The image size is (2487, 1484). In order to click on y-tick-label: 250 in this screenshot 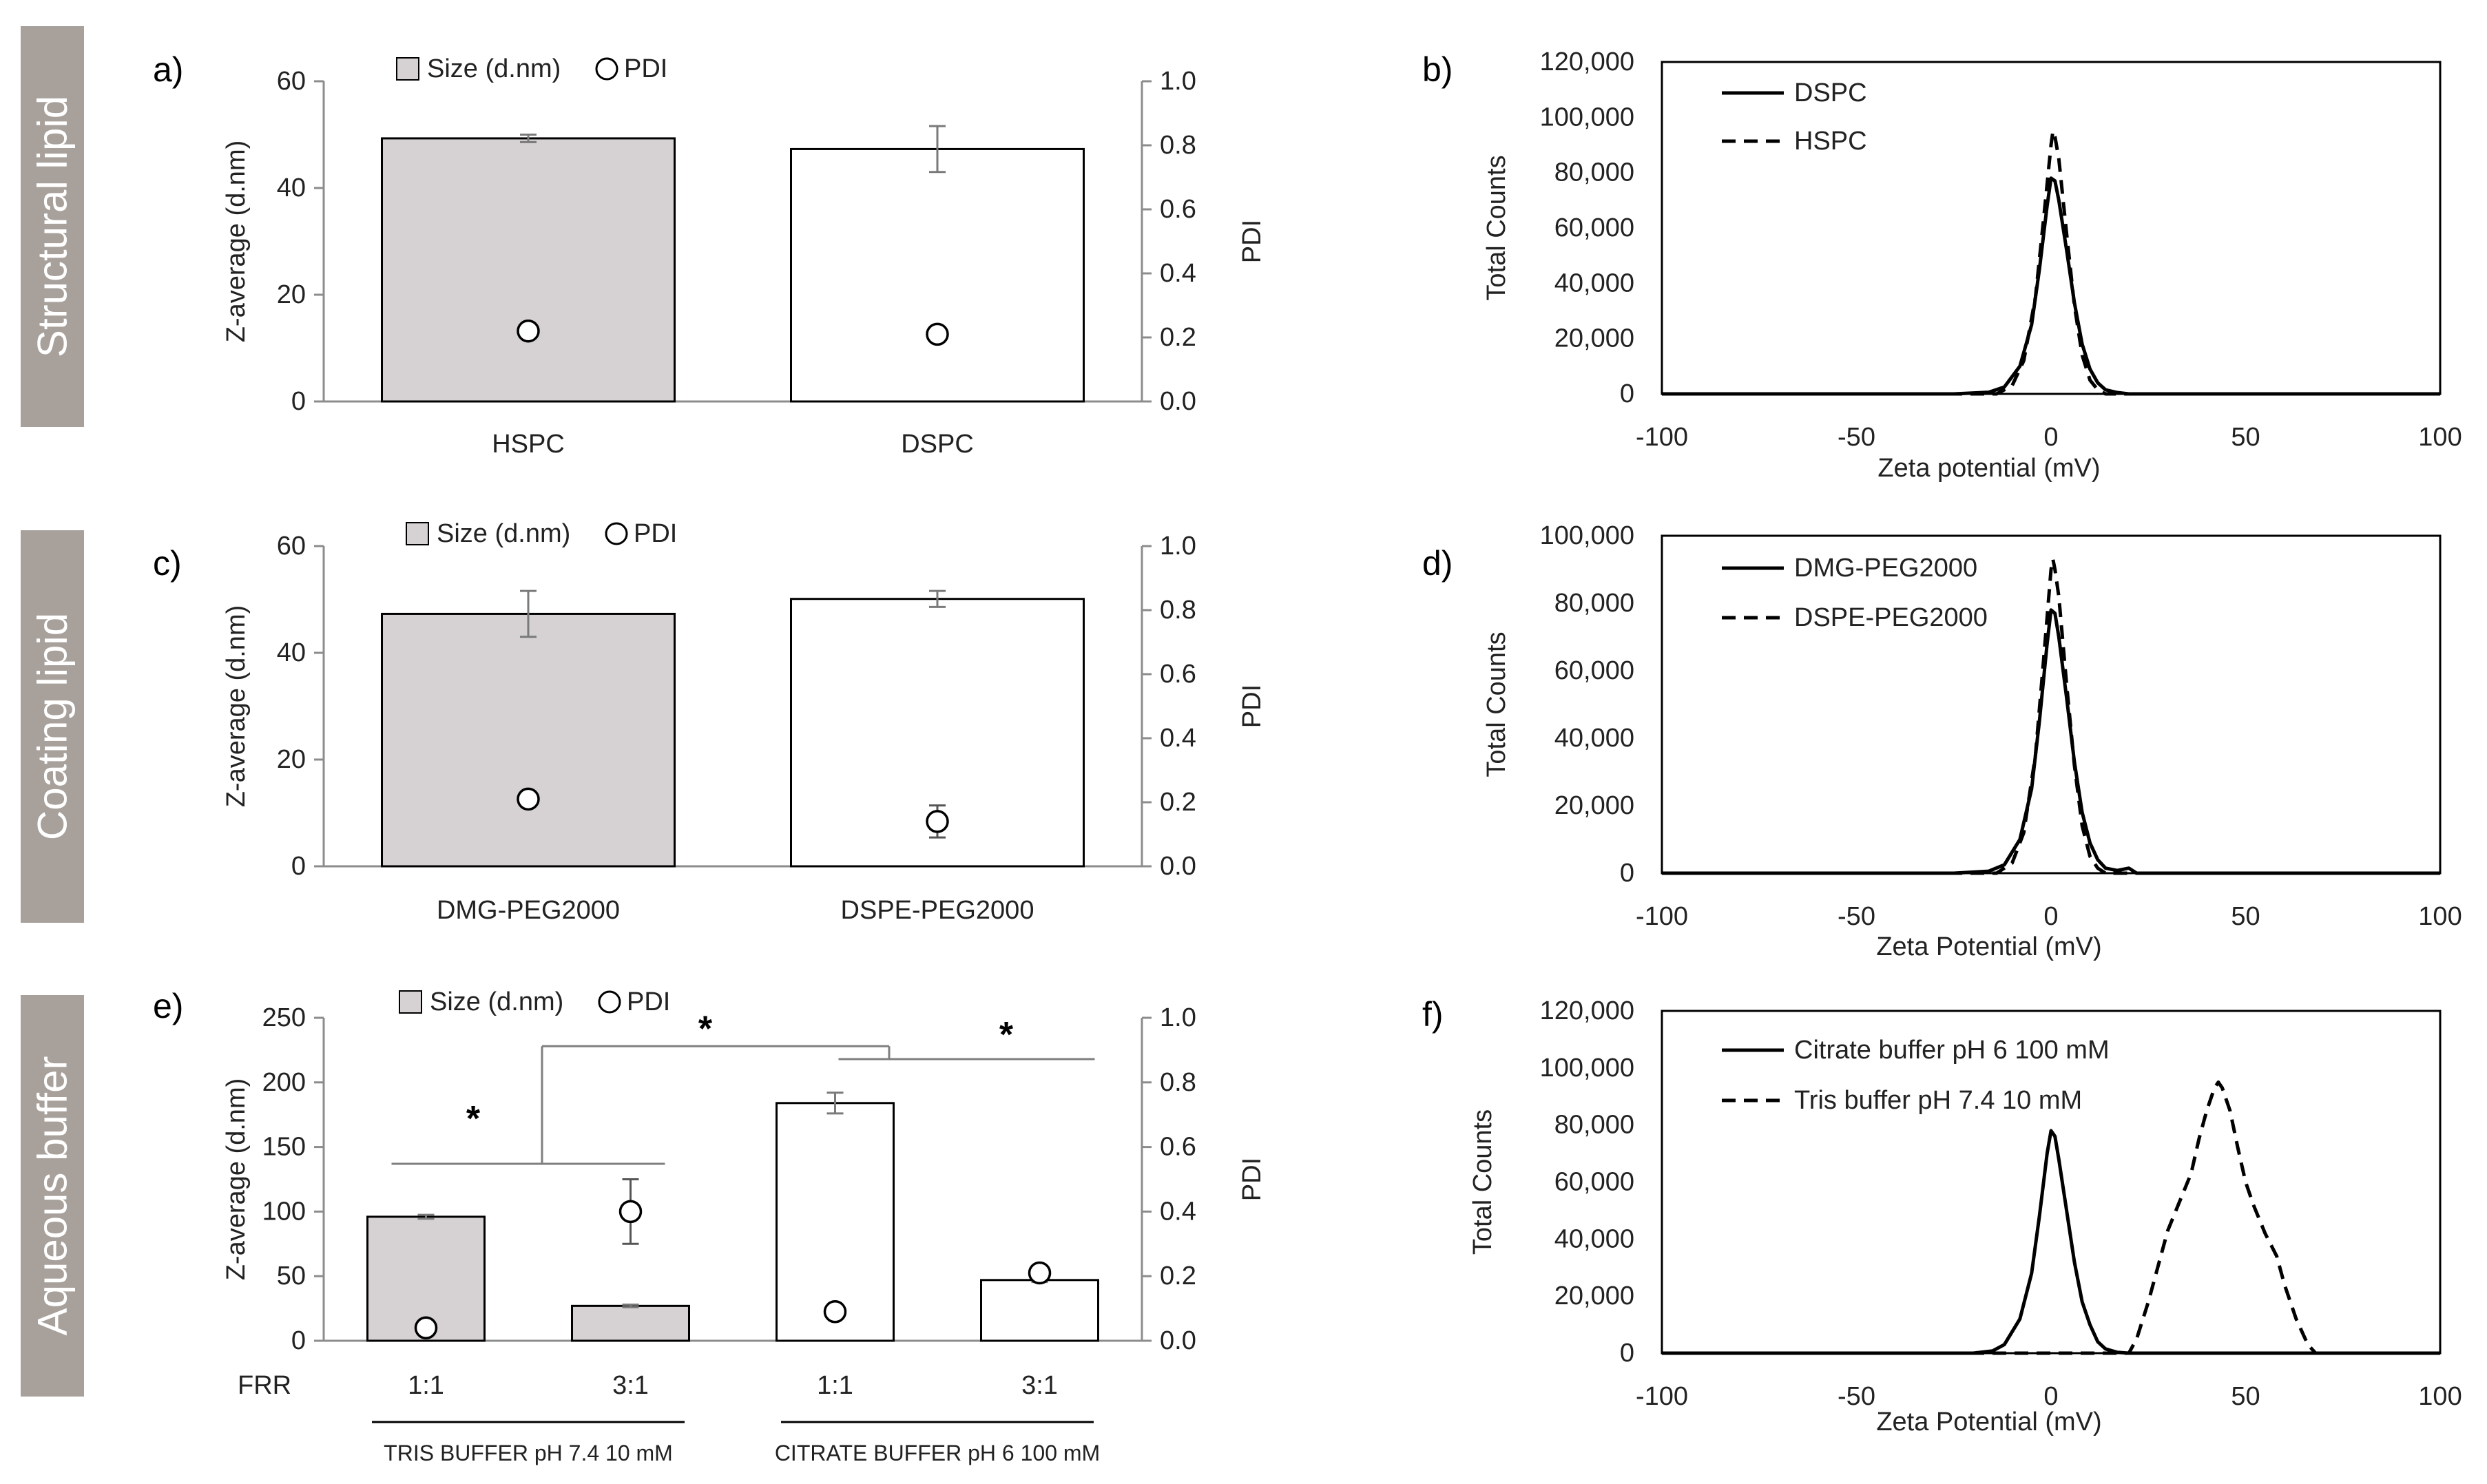, I will do `click(284, 1018)`.